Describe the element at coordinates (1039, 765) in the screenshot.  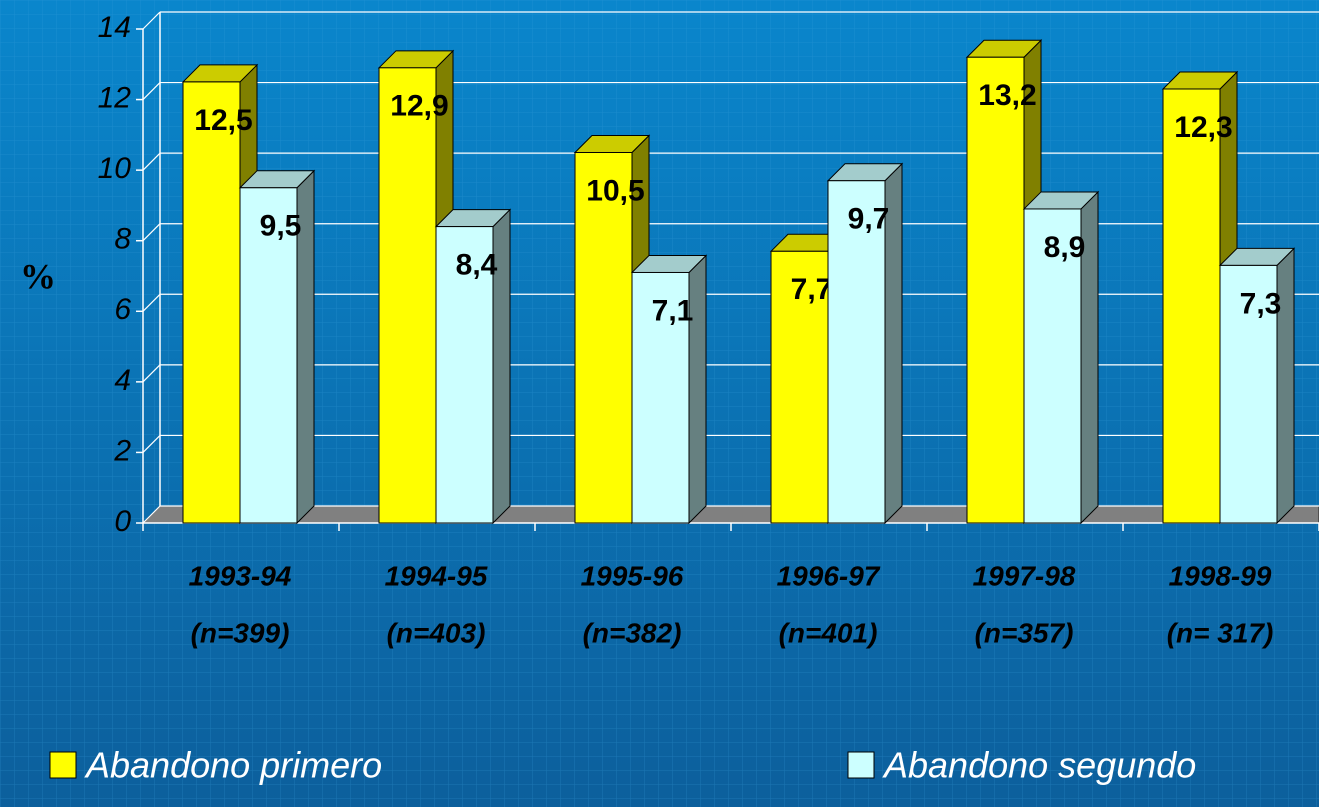
I see `legend-label: Abandono segundo` at that location.